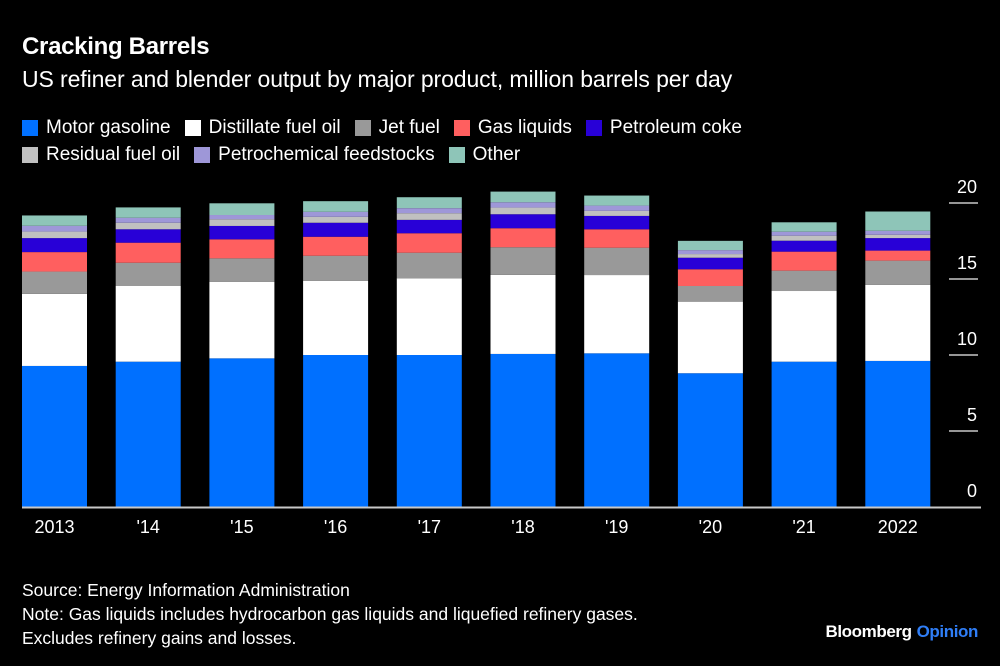  I want to click on y-tick-label: 5, so click(972, 415).